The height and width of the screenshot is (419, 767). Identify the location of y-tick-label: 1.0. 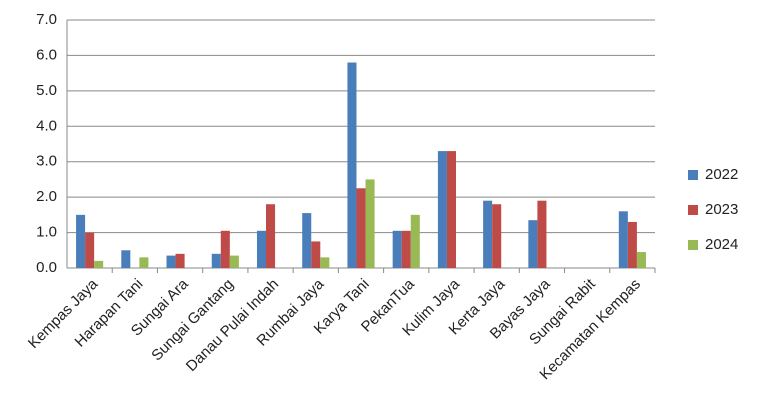
(46, 232).